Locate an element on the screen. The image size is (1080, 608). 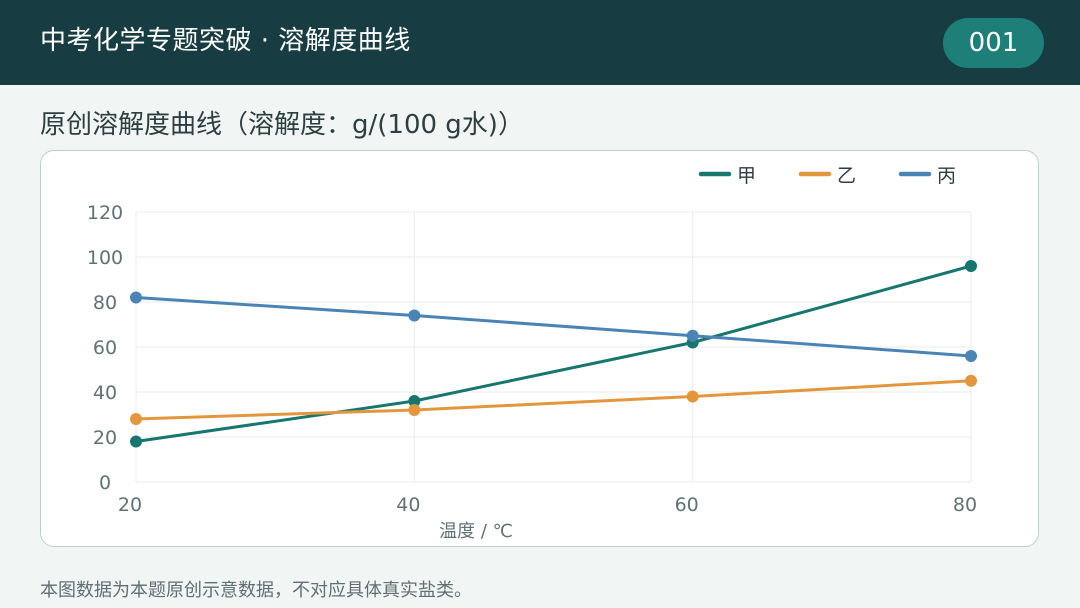
legend-label: 乙 is located at coordinates (846, 176).